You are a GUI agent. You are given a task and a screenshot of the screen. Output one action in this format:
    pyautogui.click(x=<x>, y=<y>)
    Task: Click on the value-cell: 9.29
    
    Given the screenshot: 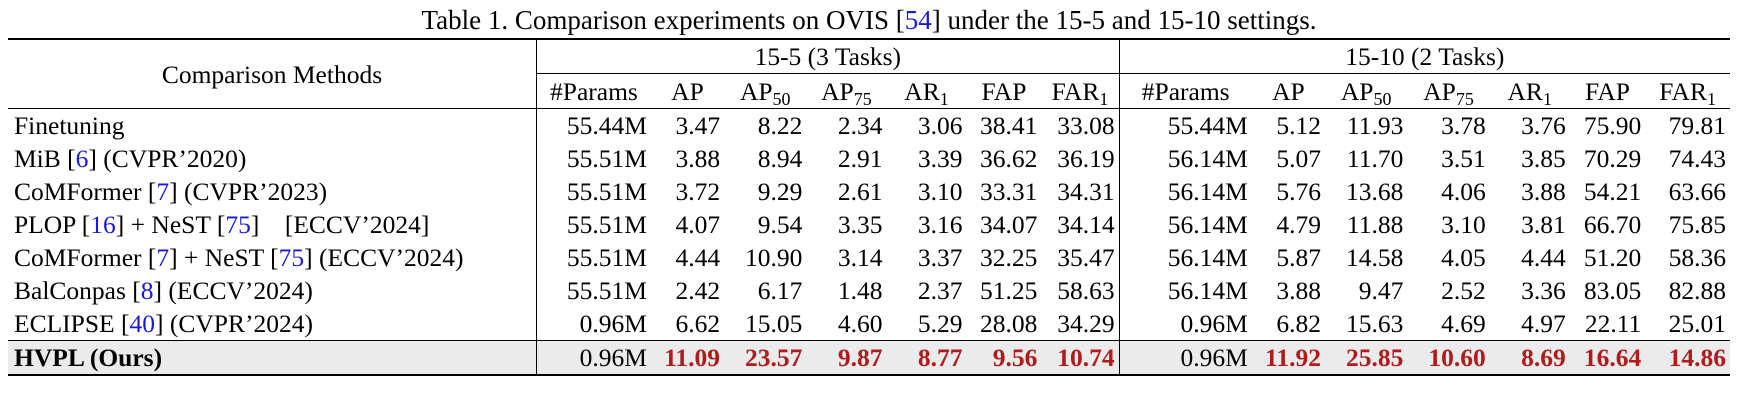 What is the action you would take?
    pyautogui.click(x=780, y=191)
    